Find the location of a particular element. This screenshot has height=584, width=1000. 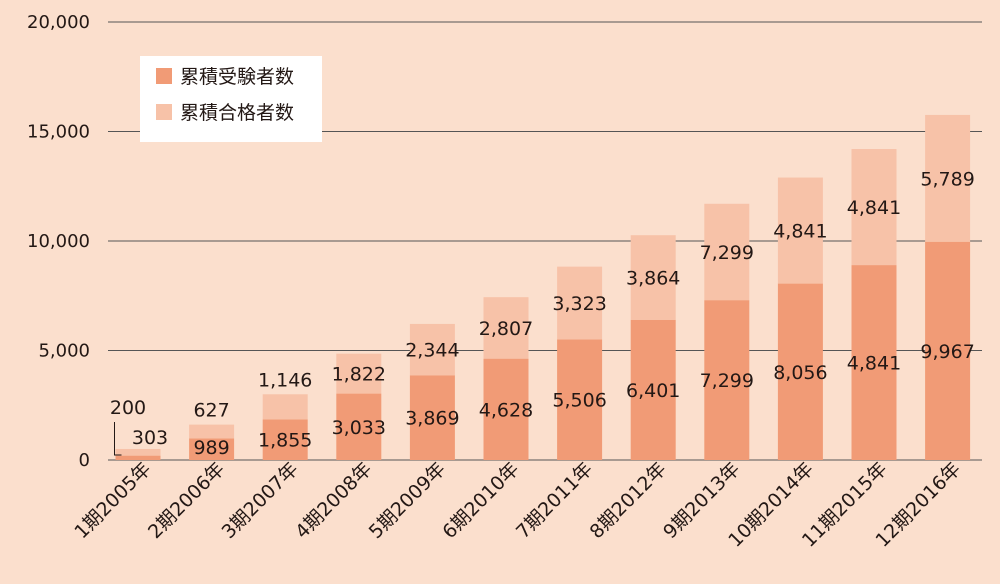

data-label-passers: 5,789 is located at coordinates (947, 179).